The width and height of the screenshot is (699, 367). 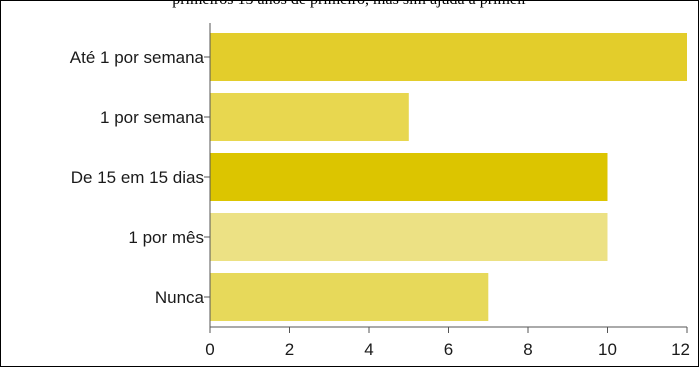 I want to click on category-label: Nunca, so click(x=180, y=297).